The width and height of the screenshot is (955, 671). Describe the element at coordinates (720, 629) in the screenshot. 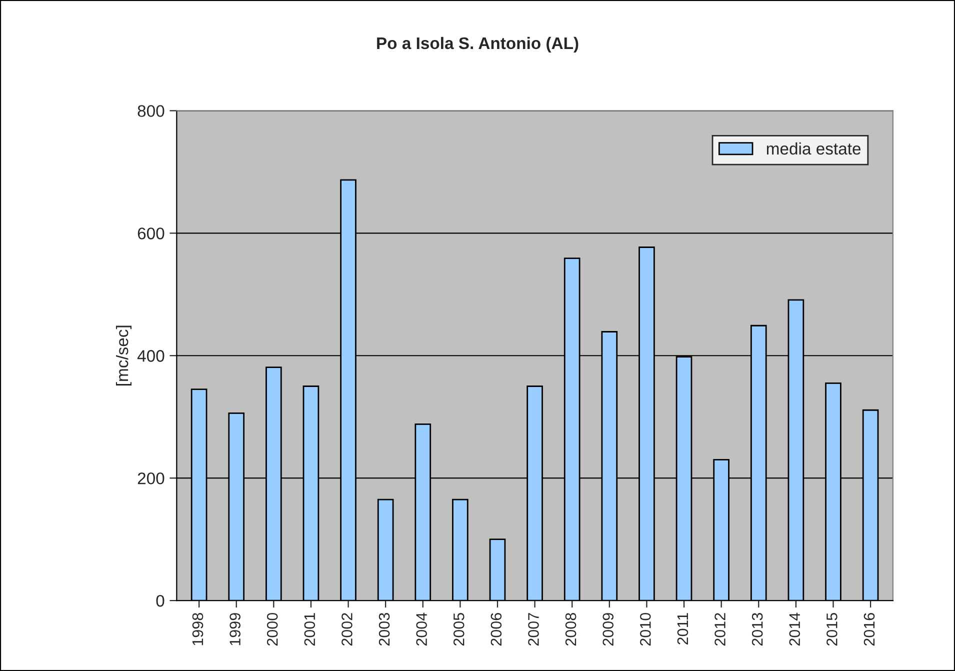

I see `x-tick-label: 2012` at that location.